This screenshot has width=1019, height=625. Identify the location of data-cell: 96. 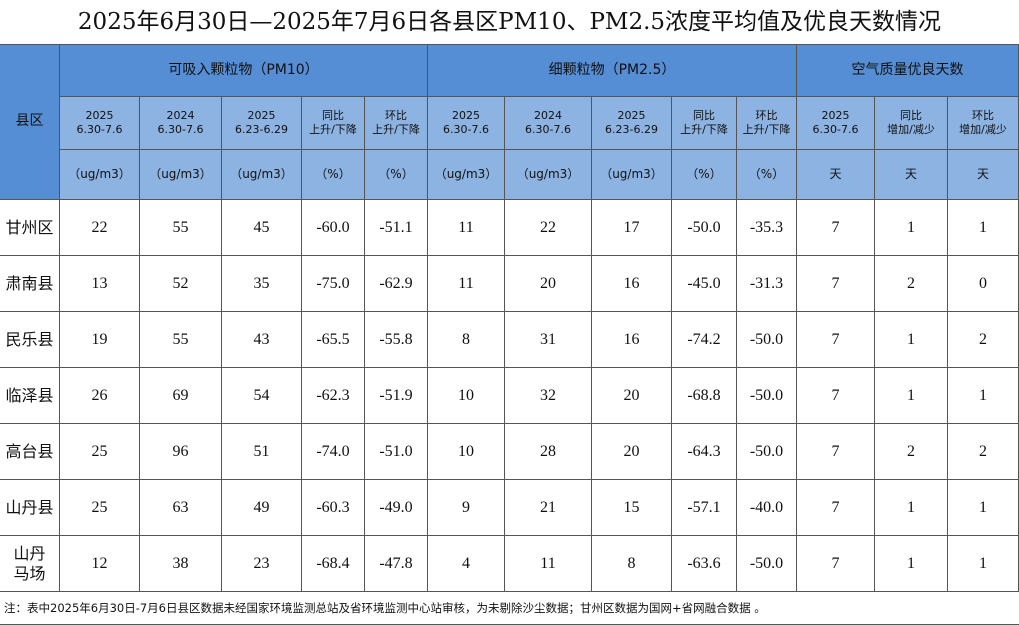
(181, 452).